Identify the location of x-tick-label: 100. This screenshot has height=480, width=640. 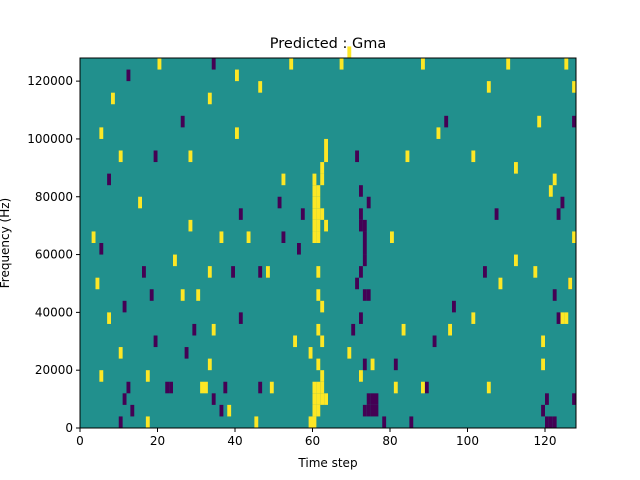
(467, 441).